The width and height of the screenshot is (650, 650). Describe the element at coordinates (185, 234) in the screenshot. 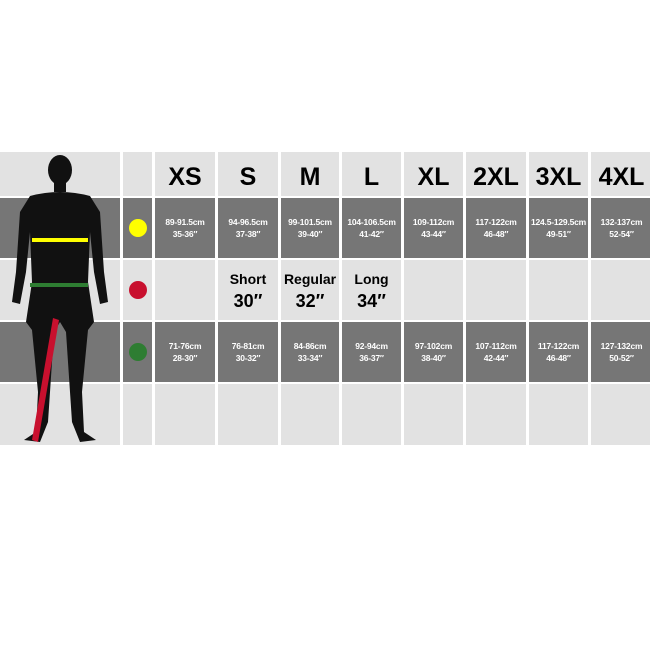

I see `chest-inches: 35-36″` at that location.